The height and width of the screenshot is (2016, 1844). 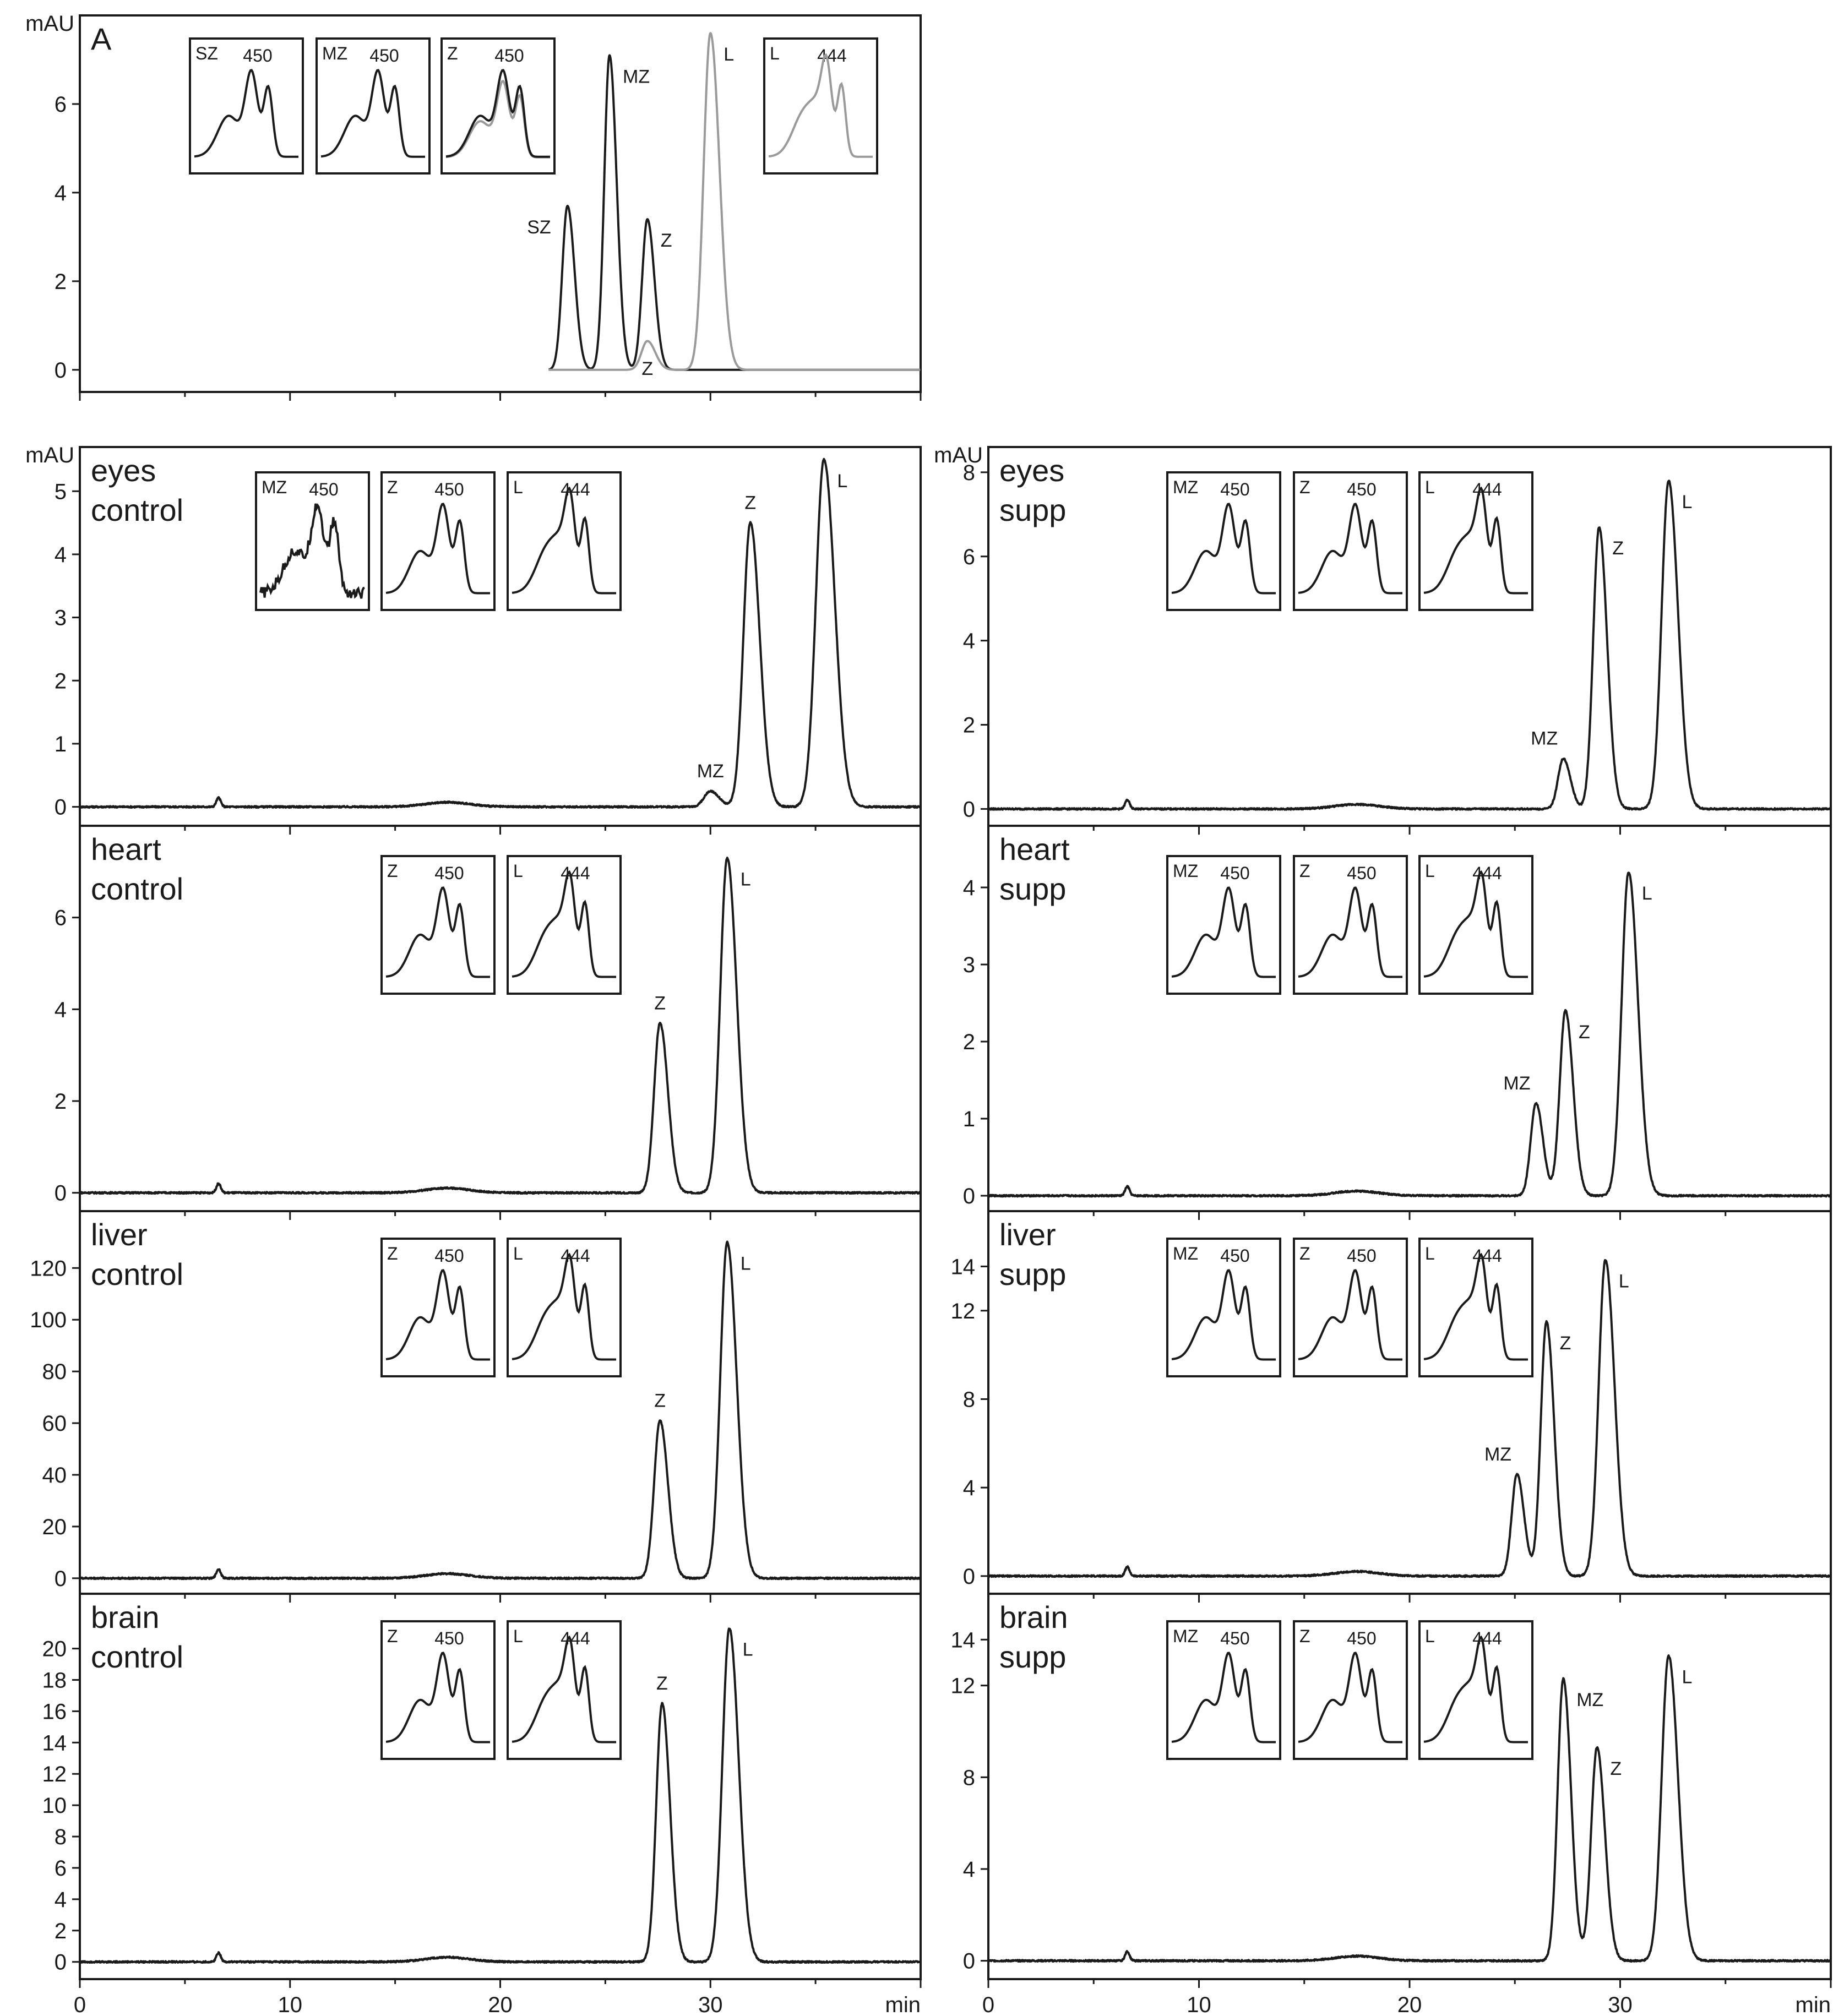 What do you see at coordinates (963, 1311) in the screenshot?
I see `y-tick-label: 12` at bounding box center [963, 1311].